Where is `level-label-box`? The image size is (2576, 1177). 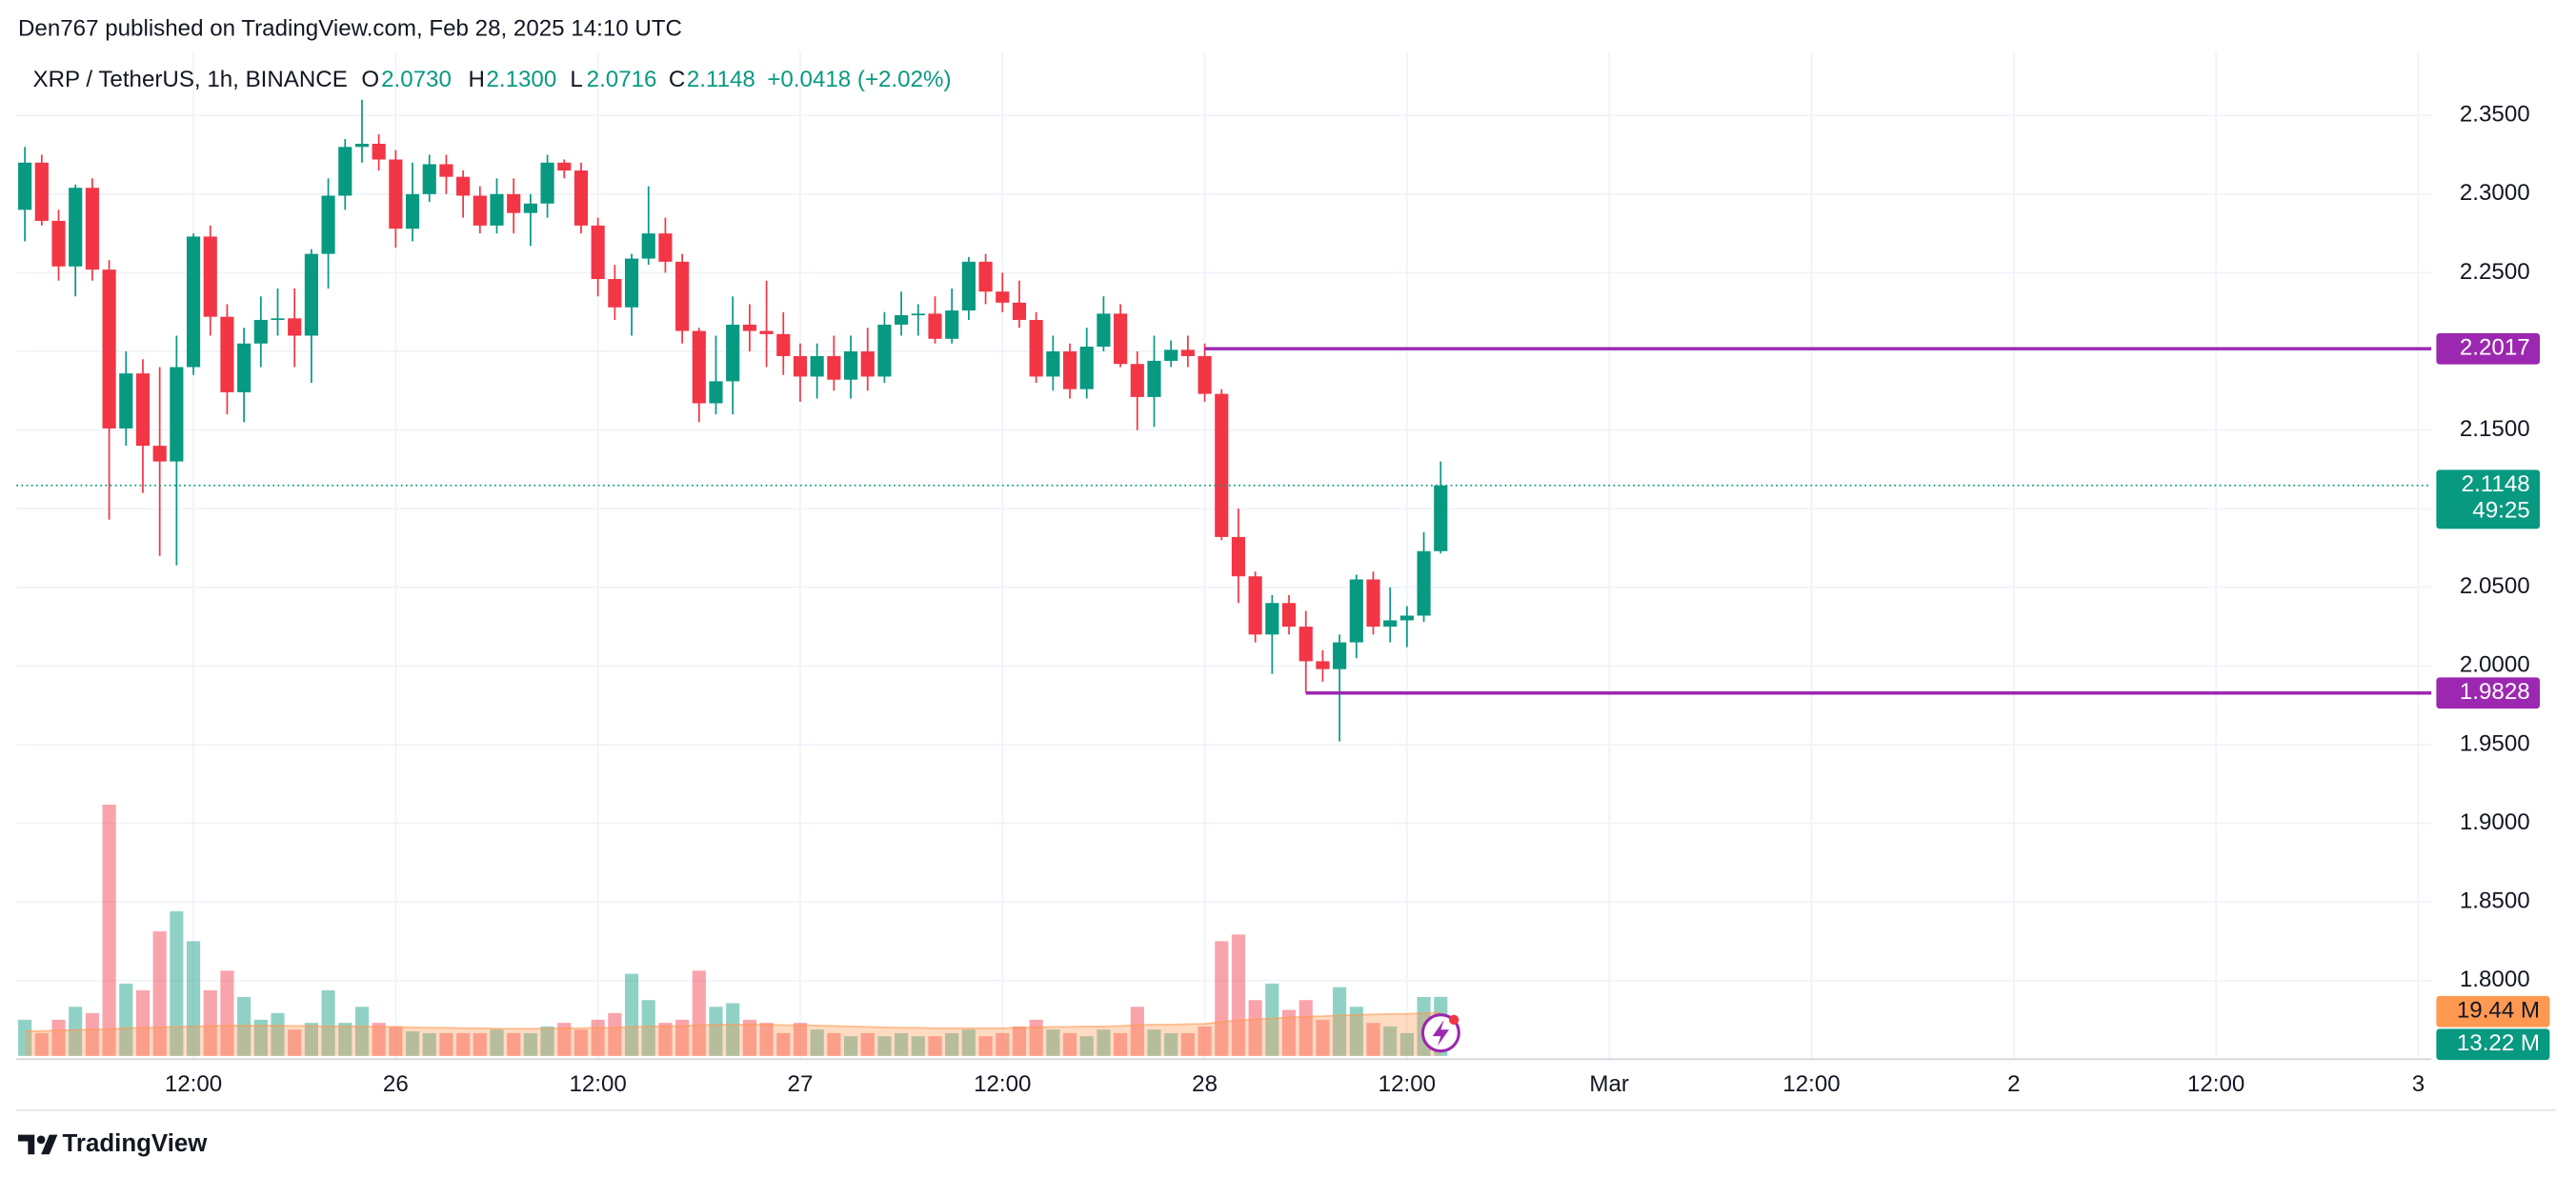 level-label-box is located at coordinates (2488, 348).